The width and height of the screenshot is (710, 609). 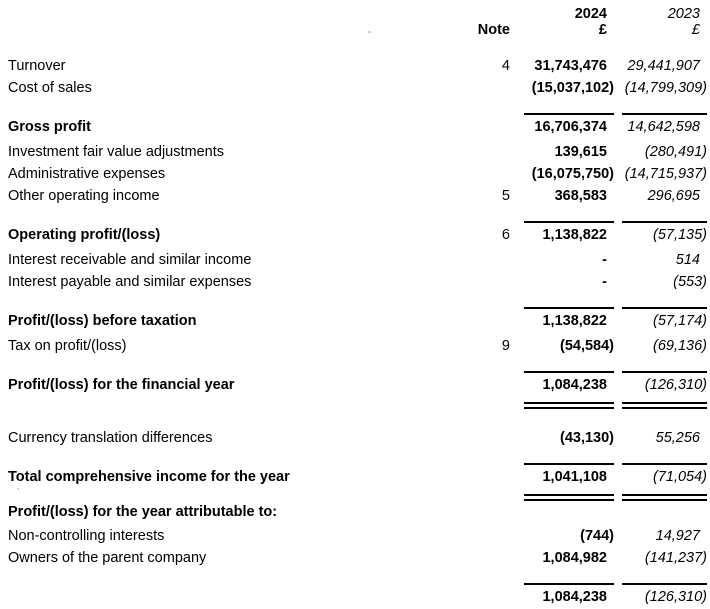 What do you see at coordinates (84, 196) in the screenshot?
I see `row-label: Other operating income` at bounding box center [84, 196].